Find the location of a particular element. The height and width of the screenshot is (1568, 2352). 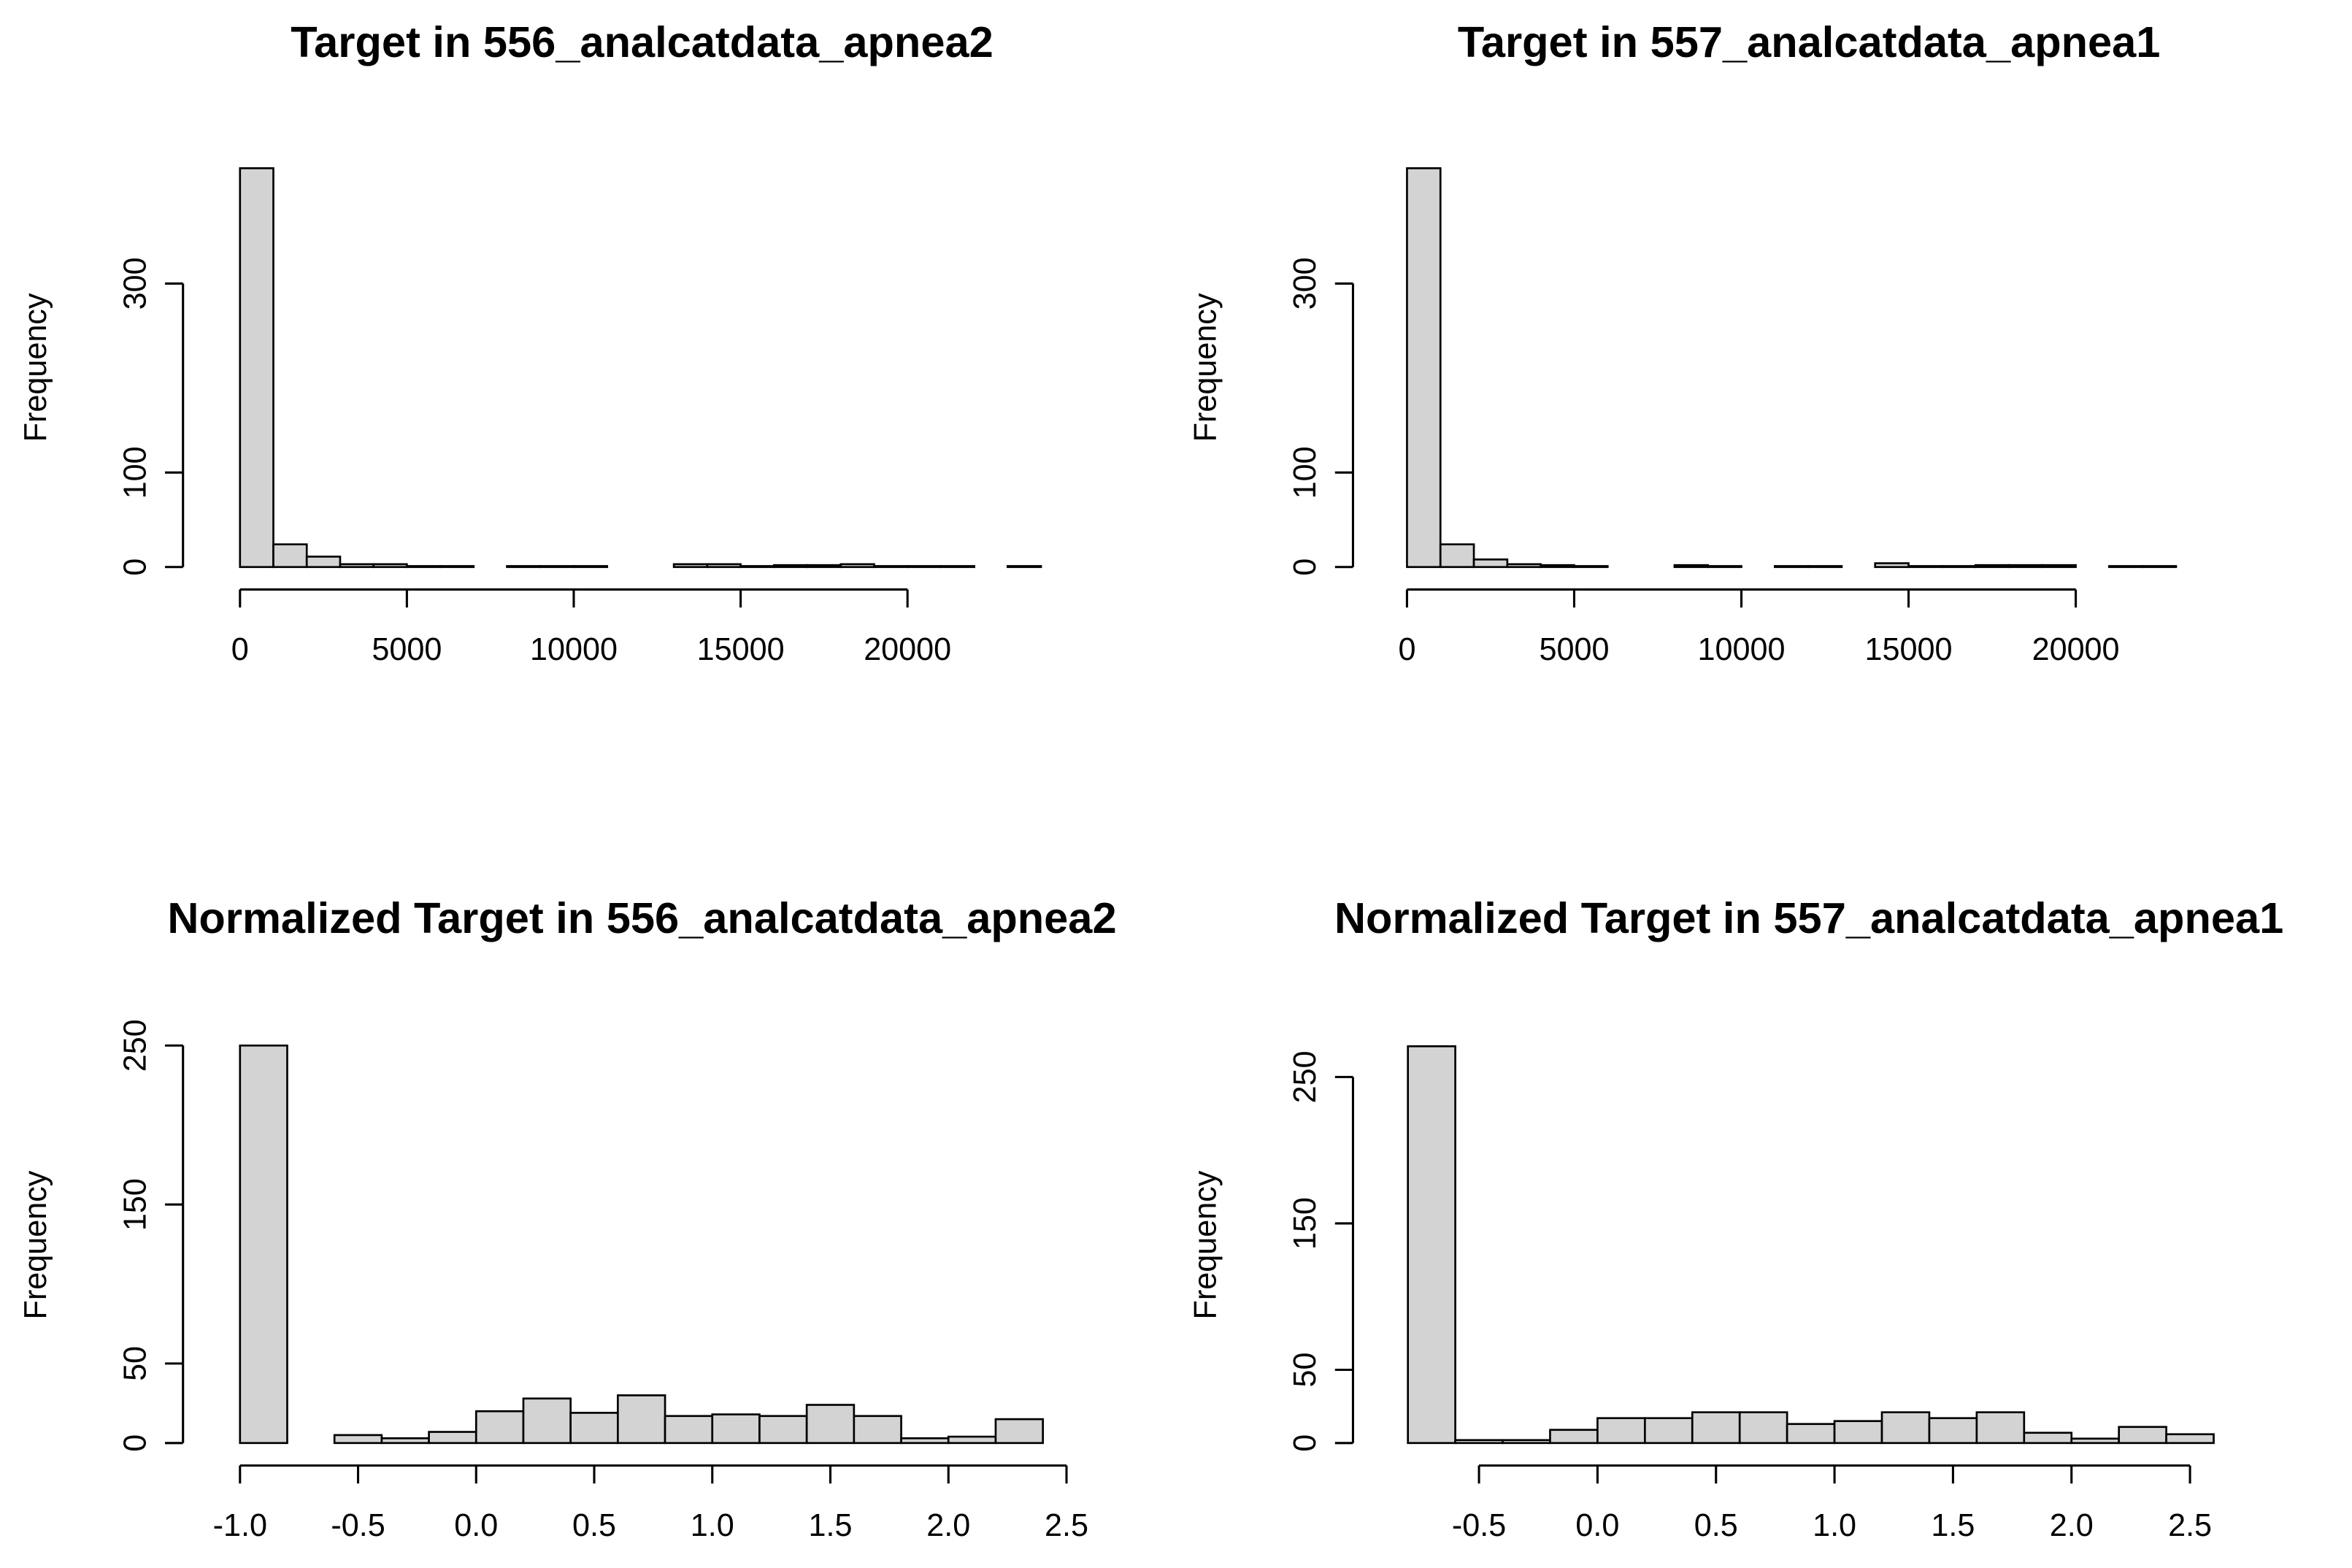

chart-title: Target in 556_analcatdata_apnea2 is located at coordinates (642, 42).